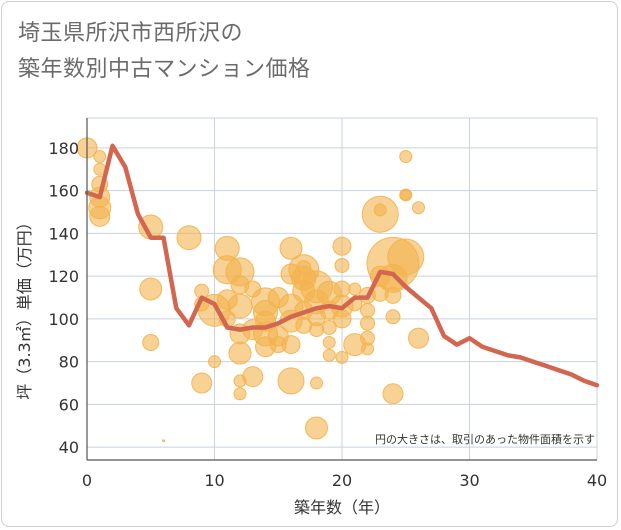  What do you see at coordinates (342, 507) in the screenshot?
I see `x-axis-label: 築年数（年）` at bounding box center [342, 507].